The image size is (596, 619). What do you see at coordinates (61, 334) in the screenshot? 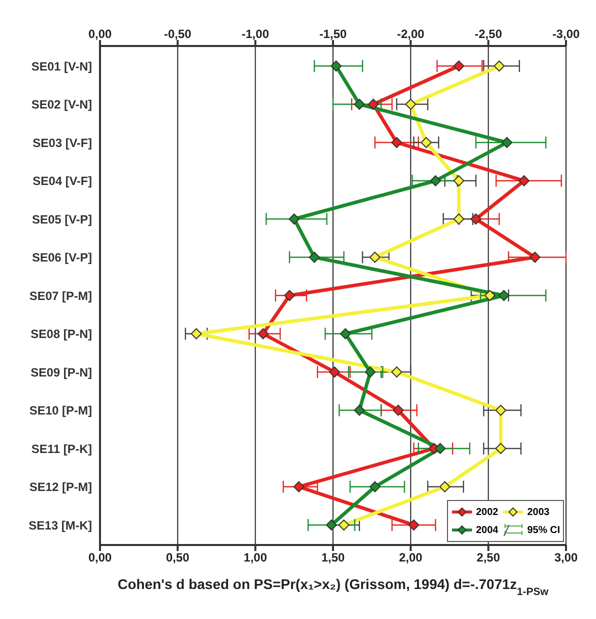
I see `y-tick-label: SE08 [P-N]` at bounding box center [61, 334].